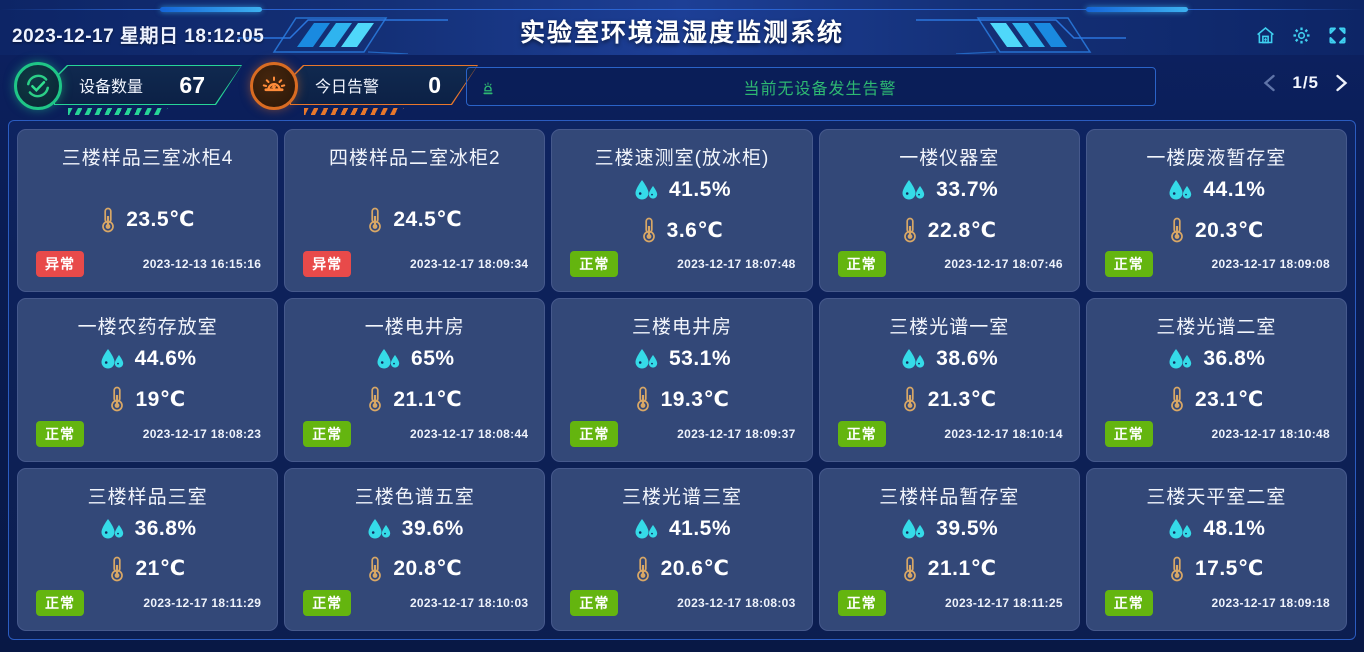  I want to click on alarm-siren-icon, so click(274, 86).